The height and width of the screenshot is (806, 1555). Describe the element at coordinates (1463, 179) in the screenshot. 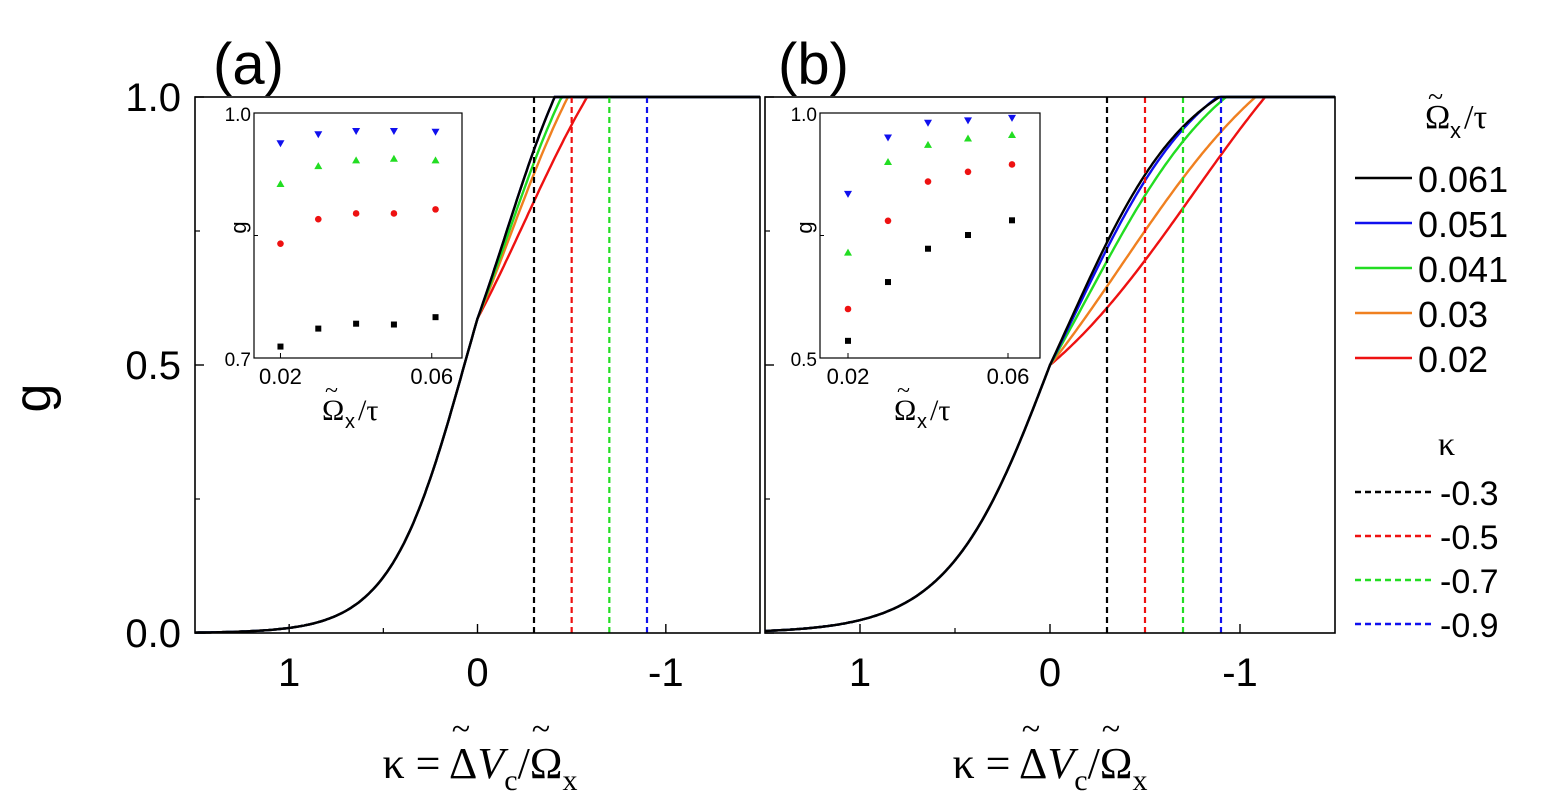

I see `legend-curve-label: 0.061` at that location.